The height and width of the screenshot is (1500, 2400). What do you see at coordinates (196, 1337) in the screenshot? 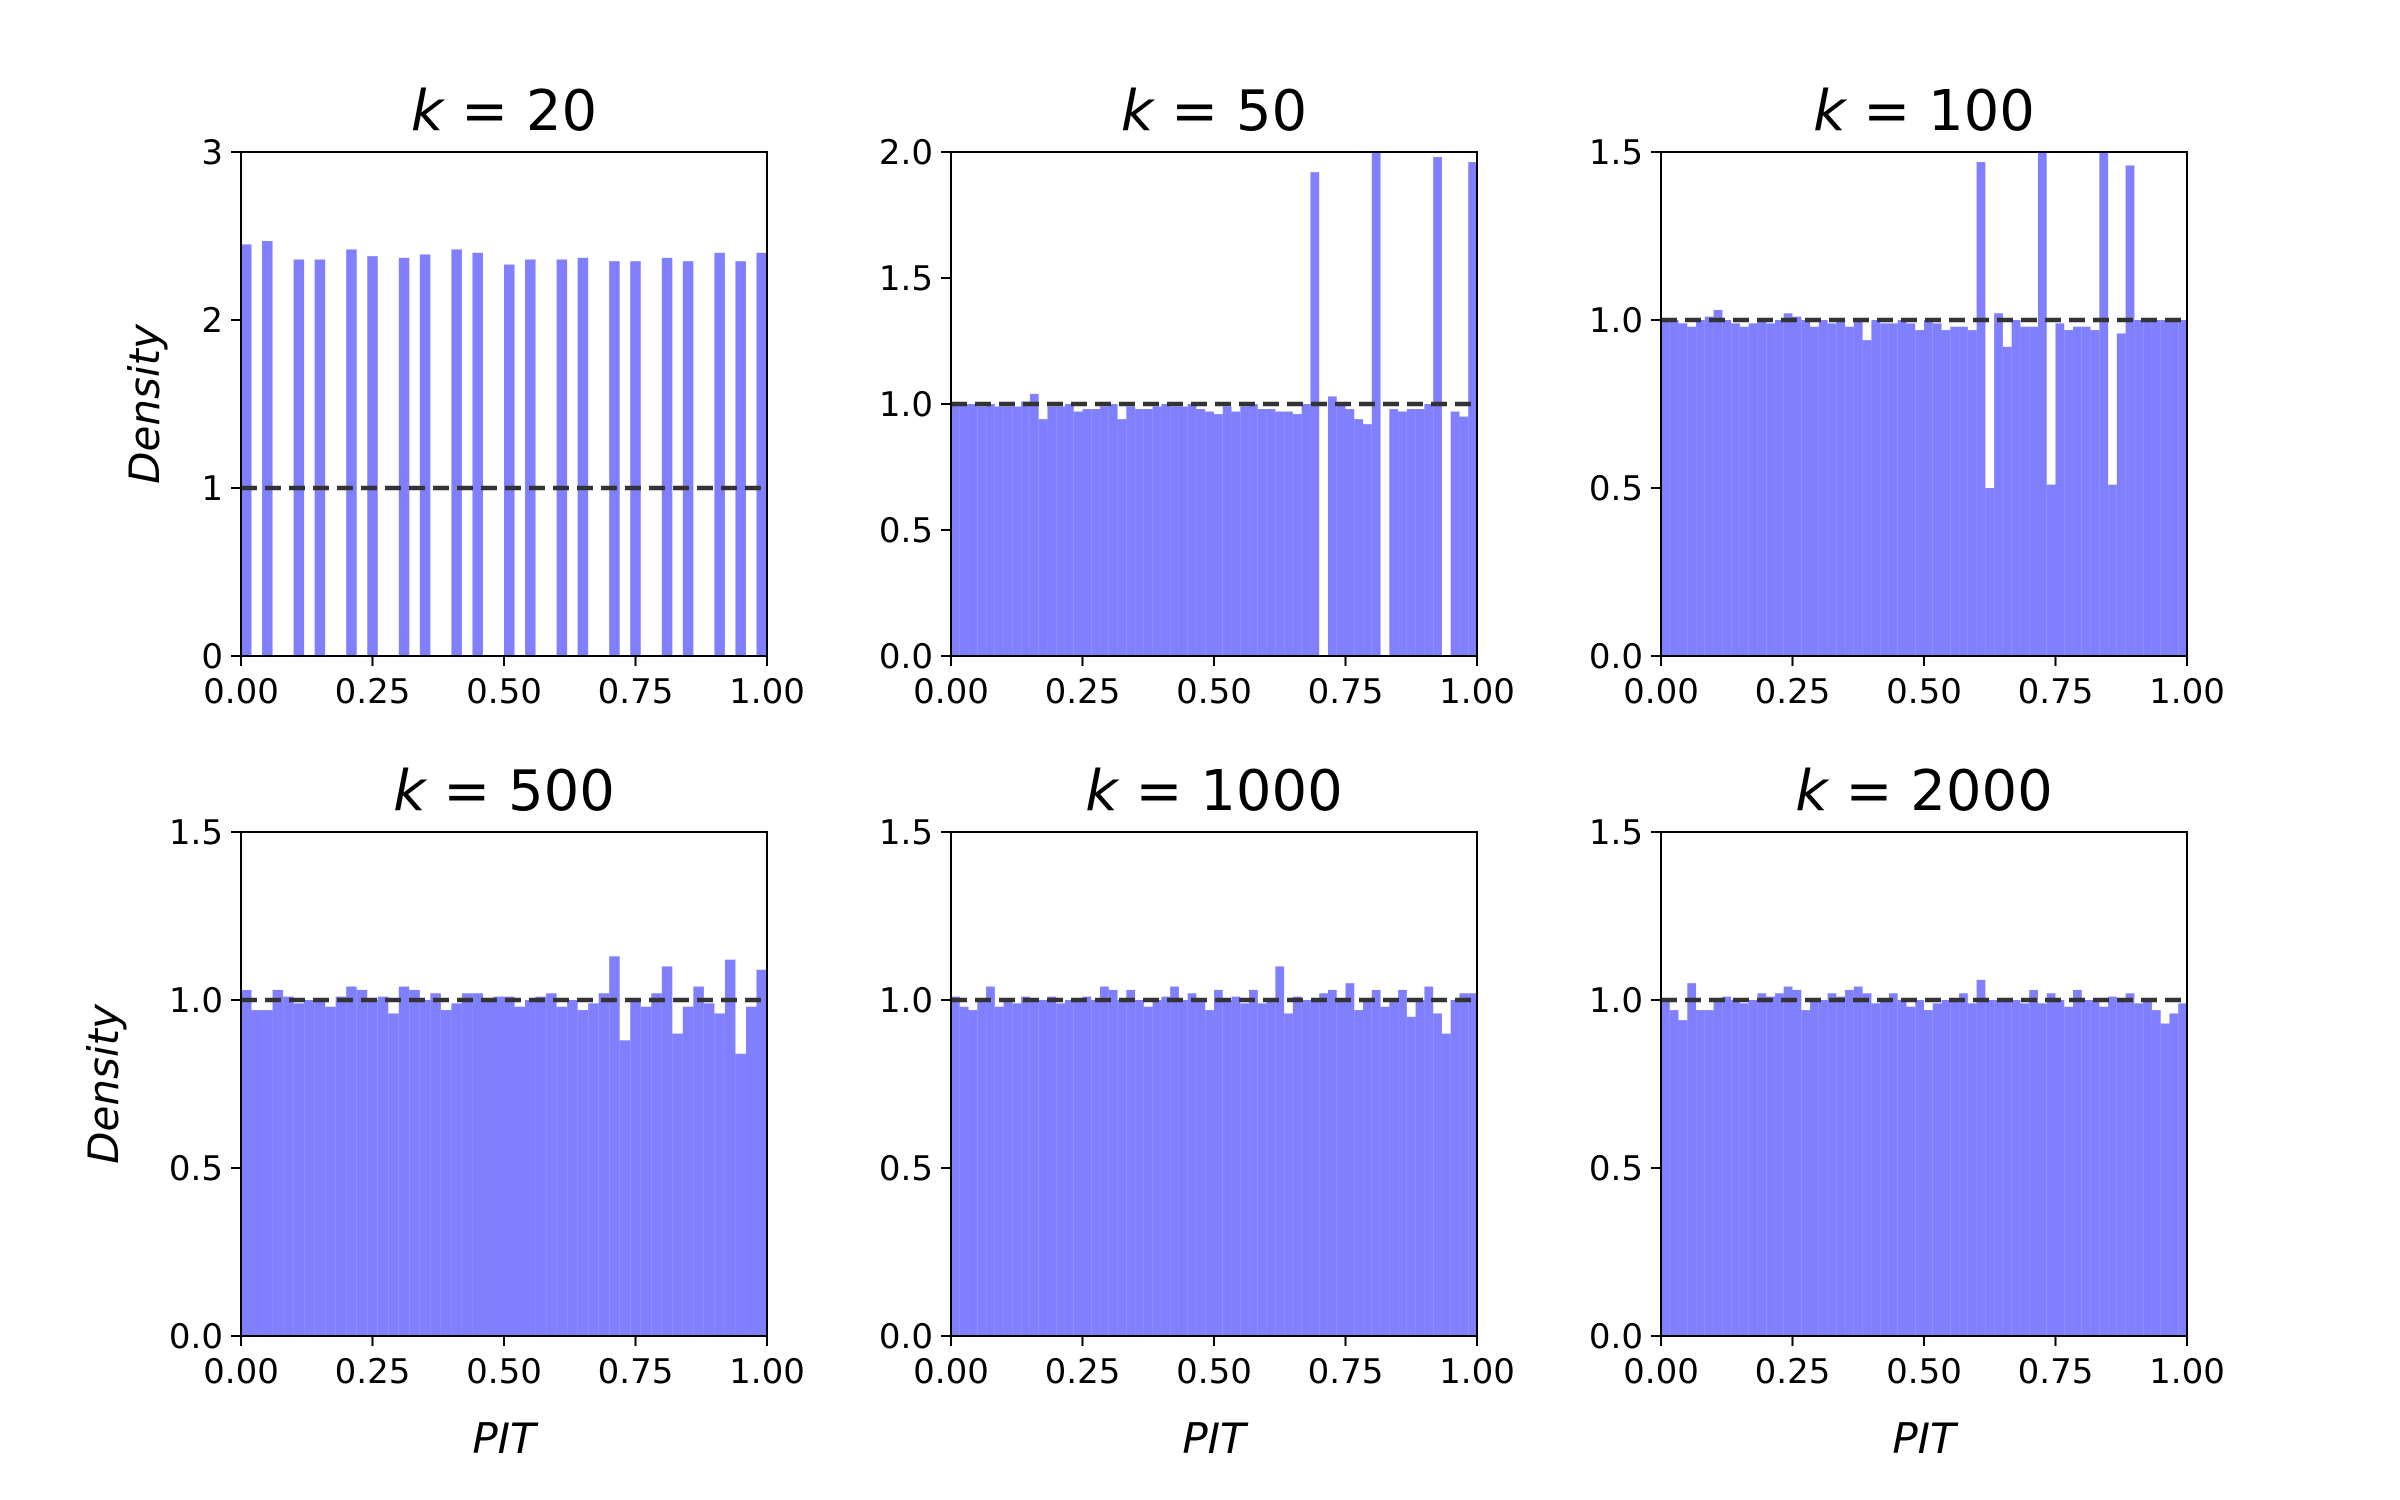
I see `y-tick-label: 0.0` at bounding box center [196, 1337].